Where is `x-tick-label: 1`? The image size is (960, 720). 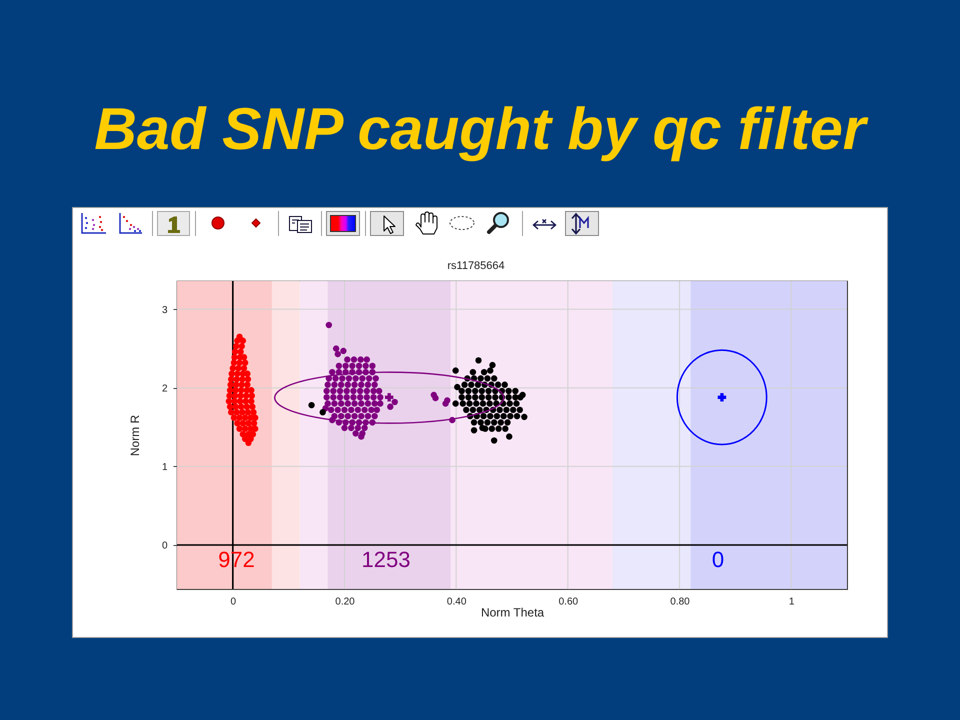 x-tick-label: 1 is located at coordinates (791, 602).